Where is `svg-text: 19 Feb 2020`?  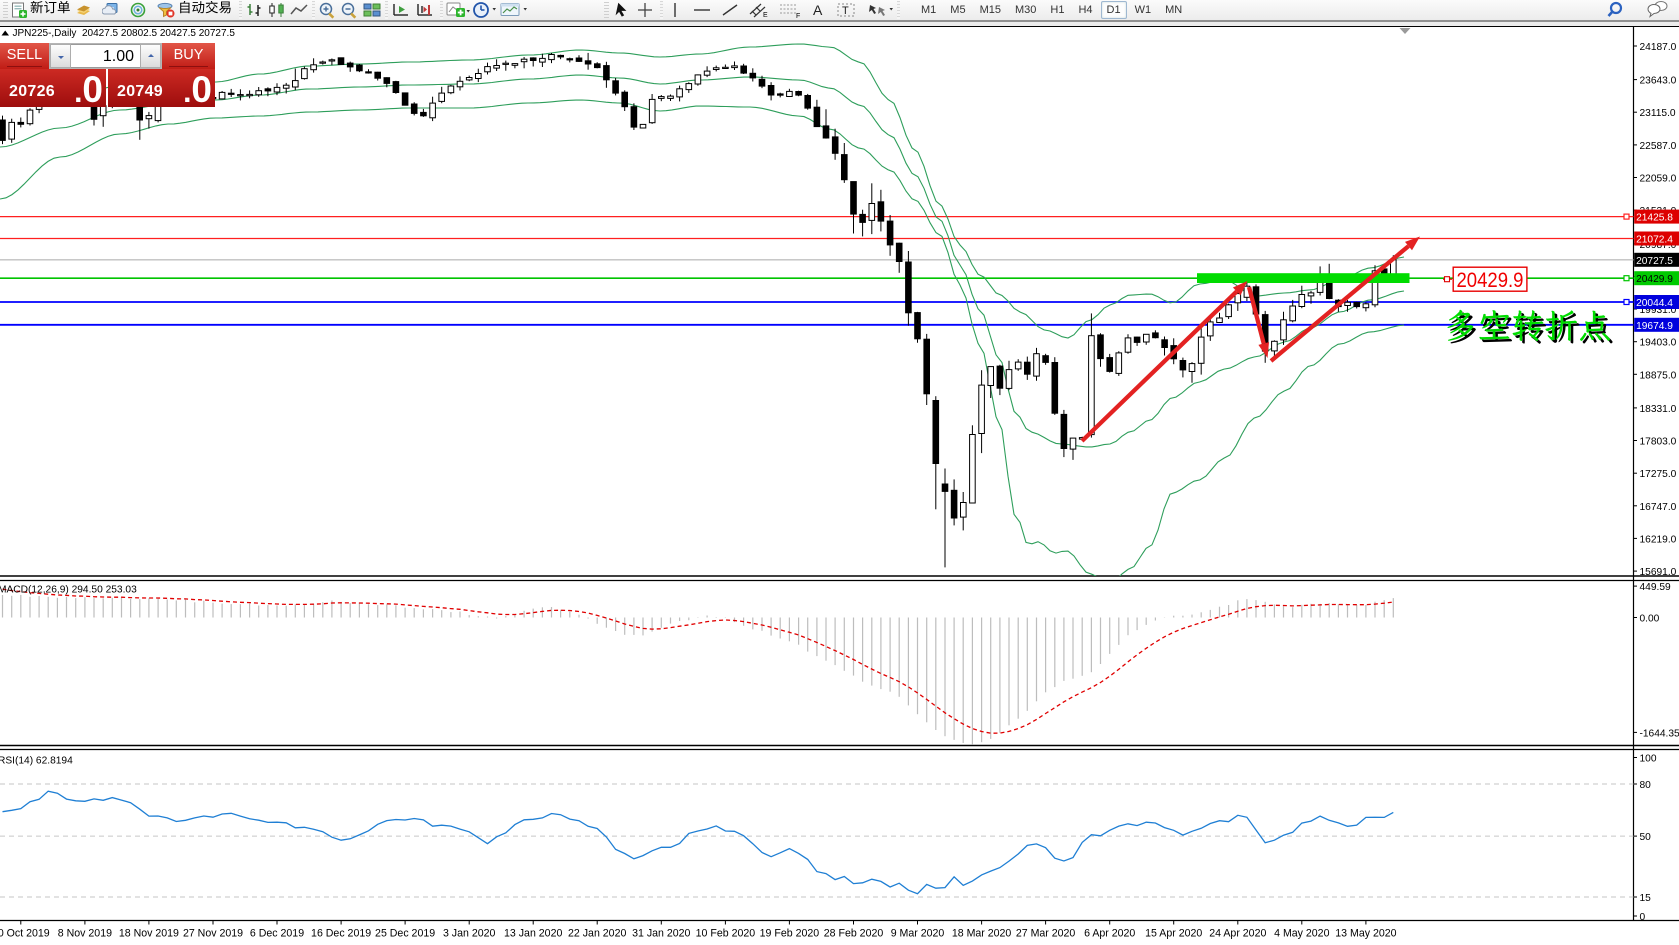
svg-text: 19 Feb 2020 is located at coordinates (790, 934).